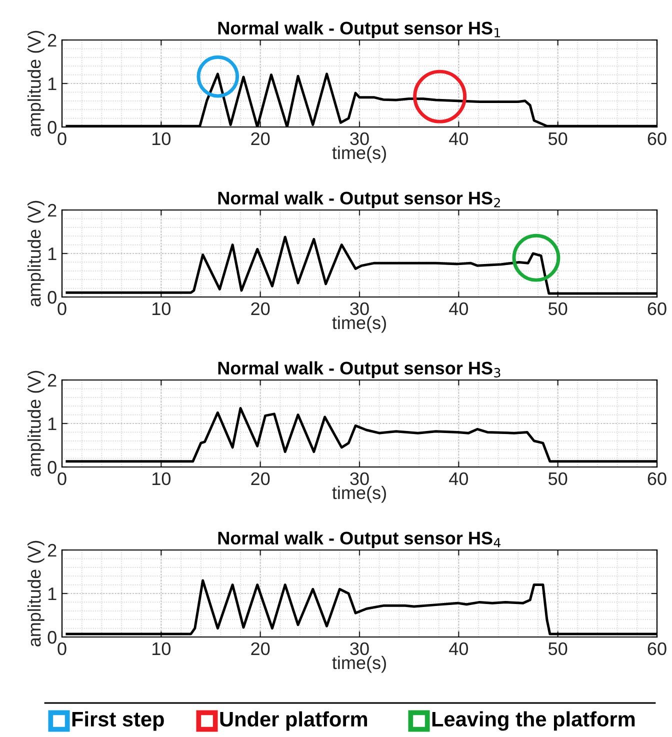  I want to click on chart-title: Normal walk - Output sensor HS$_{2}$, so click(359, 199).